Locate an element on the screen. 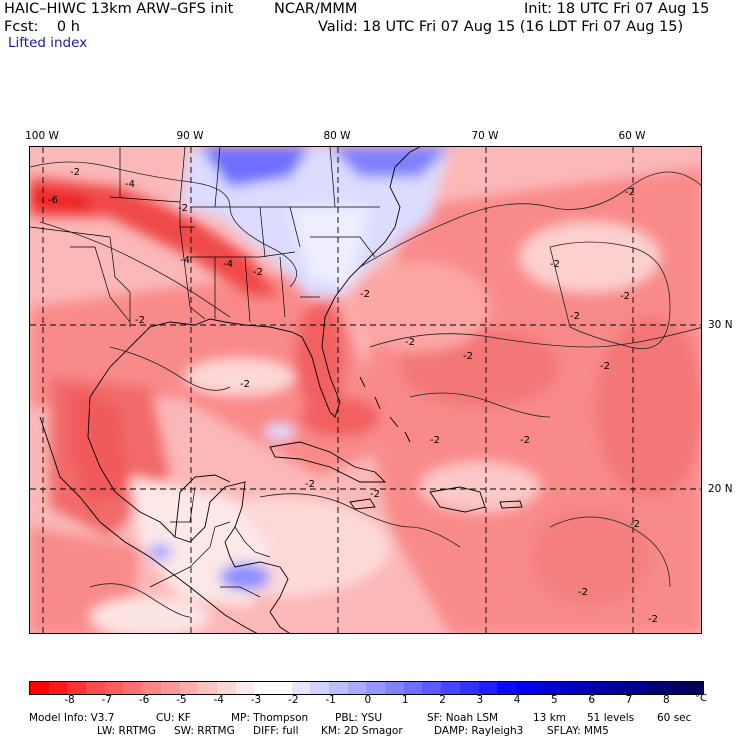 The image size is (740, 740). lon-label-90w: 90 W is located at coordinates (190, 136).